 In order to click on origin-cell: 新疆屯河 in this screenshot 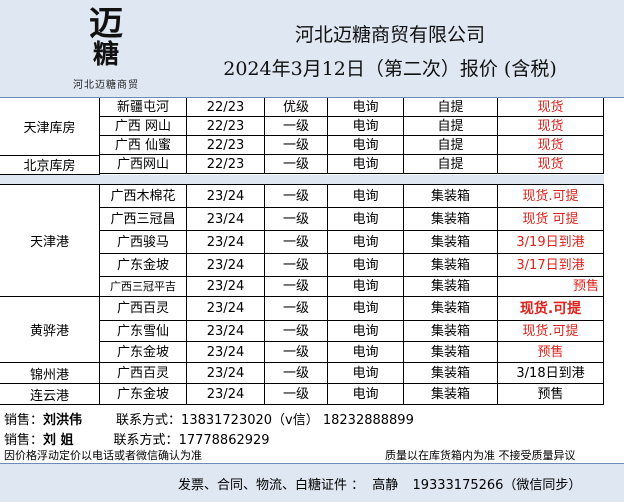, I will do `click(143, 107)`.